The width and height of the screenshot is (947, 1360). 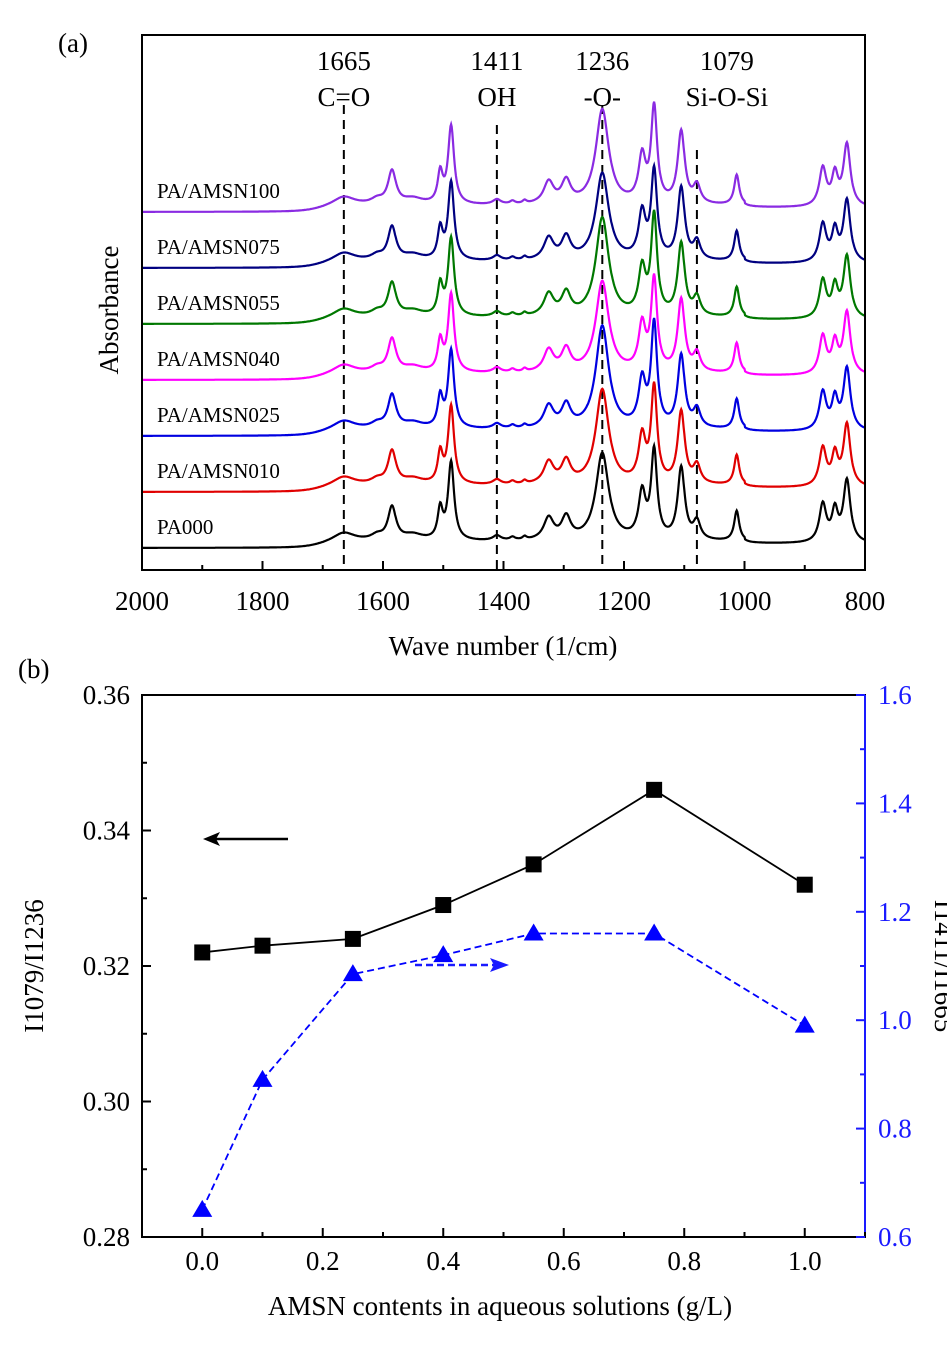 I want to click on y-right-tick-label: 0.6, so click(x=895, y=1237).